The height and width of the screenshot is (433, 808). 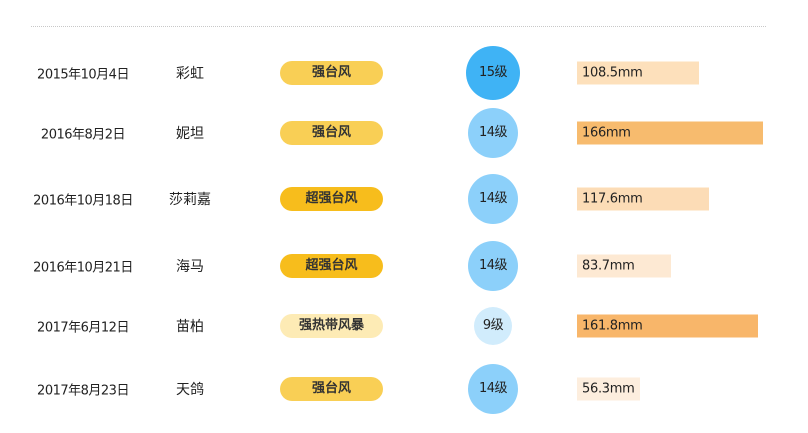 What do you see at coordinates (404, 199) in the screenshot?
I see `table-row: 2016年10月18日 莎莉嘉 超强台风 14级 117.6mm` at bounding box center [404, 199].